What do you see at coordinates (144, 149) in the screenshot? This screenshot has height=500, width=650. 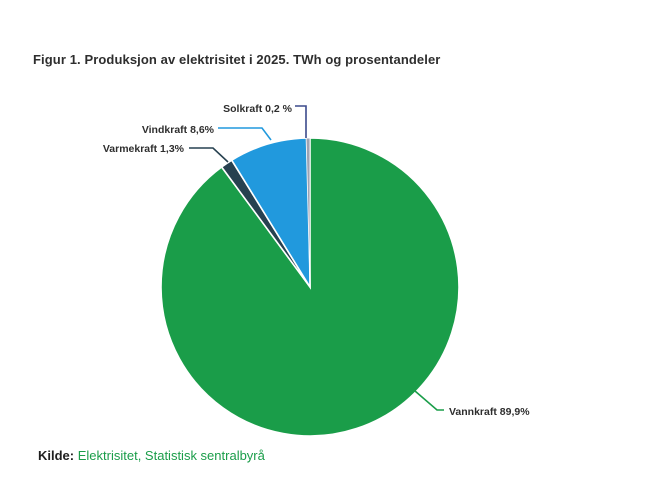 I see `slice-label-varmekraft: Varmekraft 1,3%` at bounding box center [144, 149].